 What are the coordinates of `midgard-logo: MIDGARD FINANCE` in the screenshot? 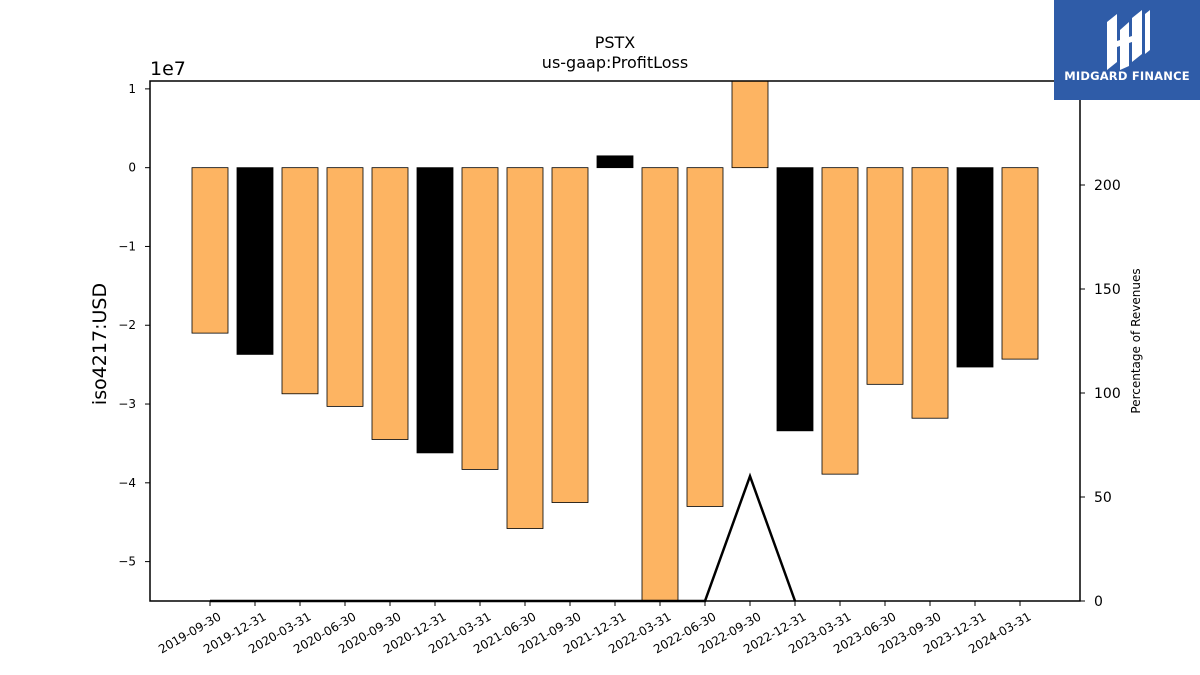 It's located at (1127, 50).